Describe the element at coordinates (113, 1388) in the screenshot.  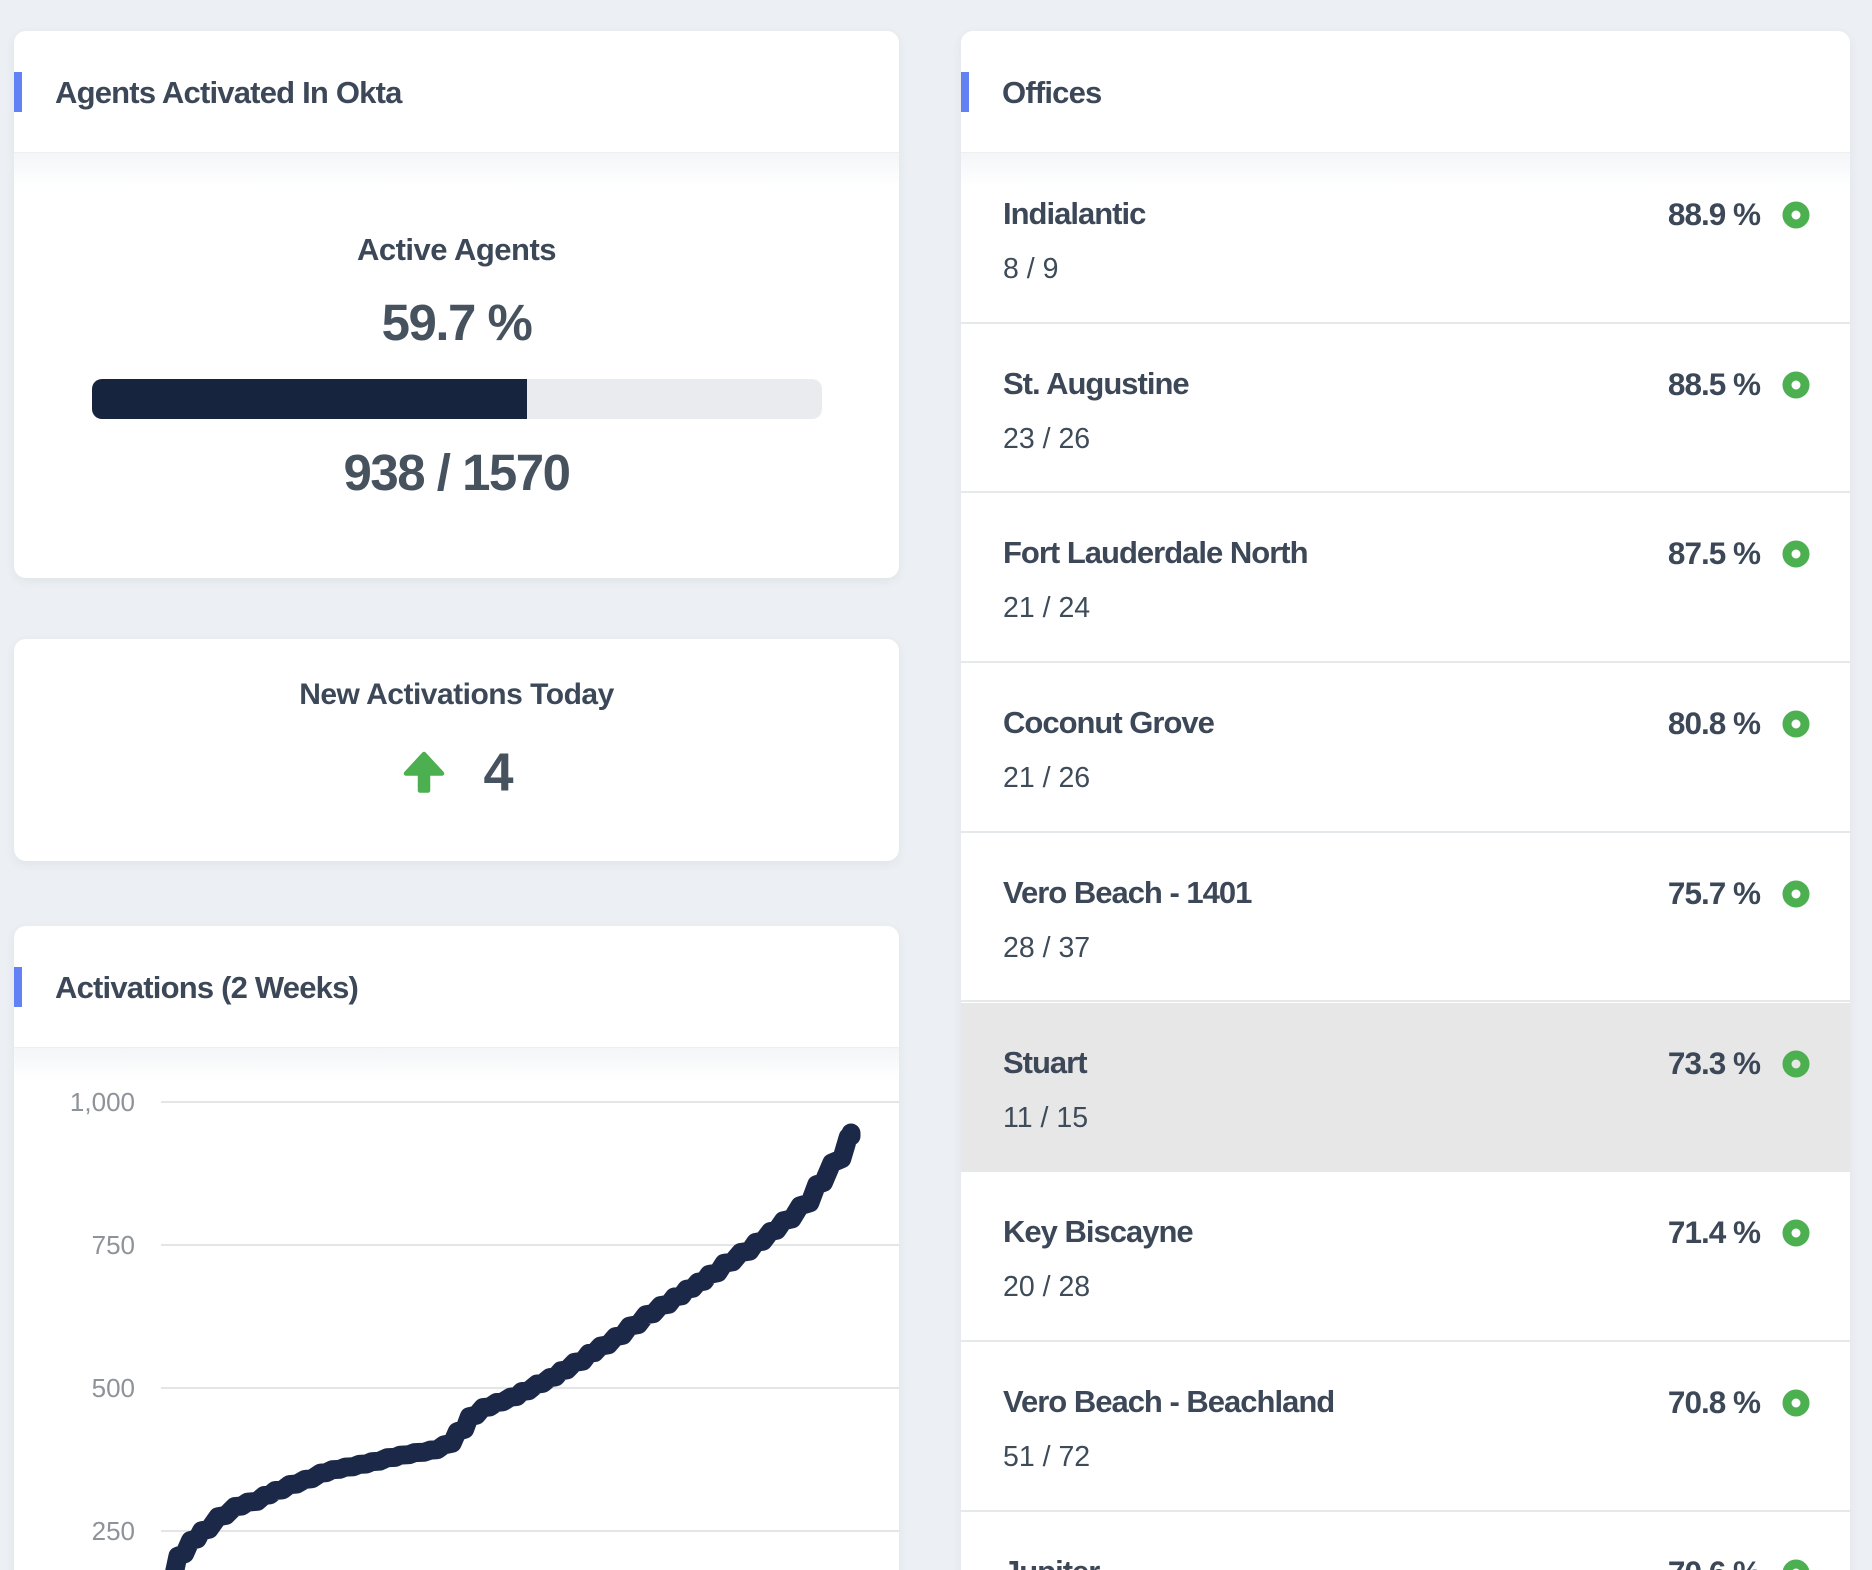
I see `svg-text: 500` at that location.